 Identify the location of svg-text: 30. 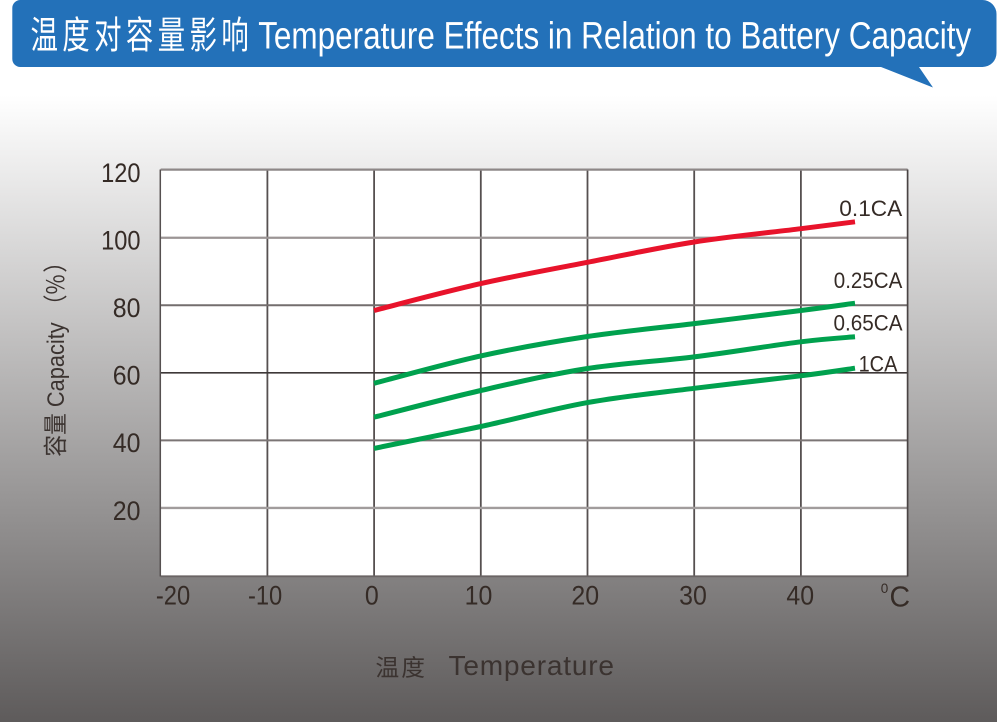
(693, 596).